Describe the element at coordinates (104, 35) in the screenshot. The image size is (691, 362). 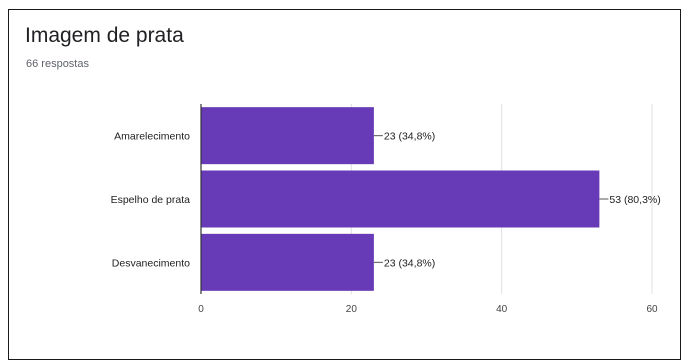
I see `chart-title: Imagem de prata` at that location.